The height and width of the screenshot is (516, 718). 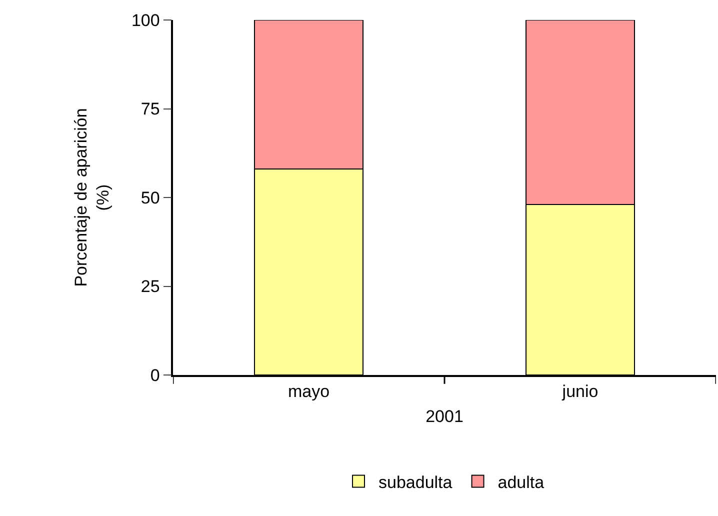 I want to click on y-tick-label: 50, so click(x=150, y=198).